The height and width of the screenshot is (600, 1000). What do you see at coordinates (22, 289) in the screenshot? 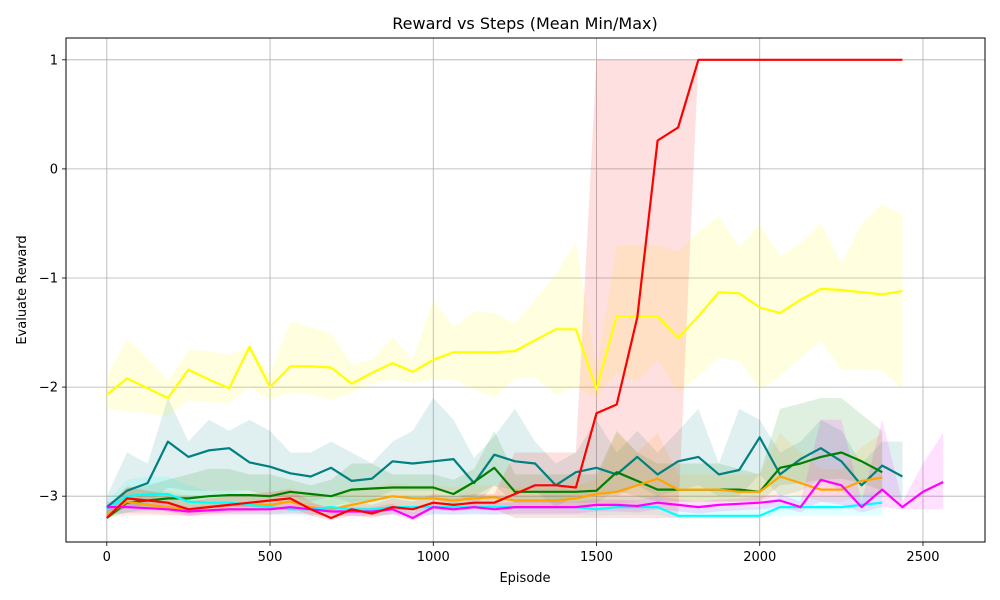
I see `y-axis-label: Evaluate Reward` at bounding box center [22, 289].